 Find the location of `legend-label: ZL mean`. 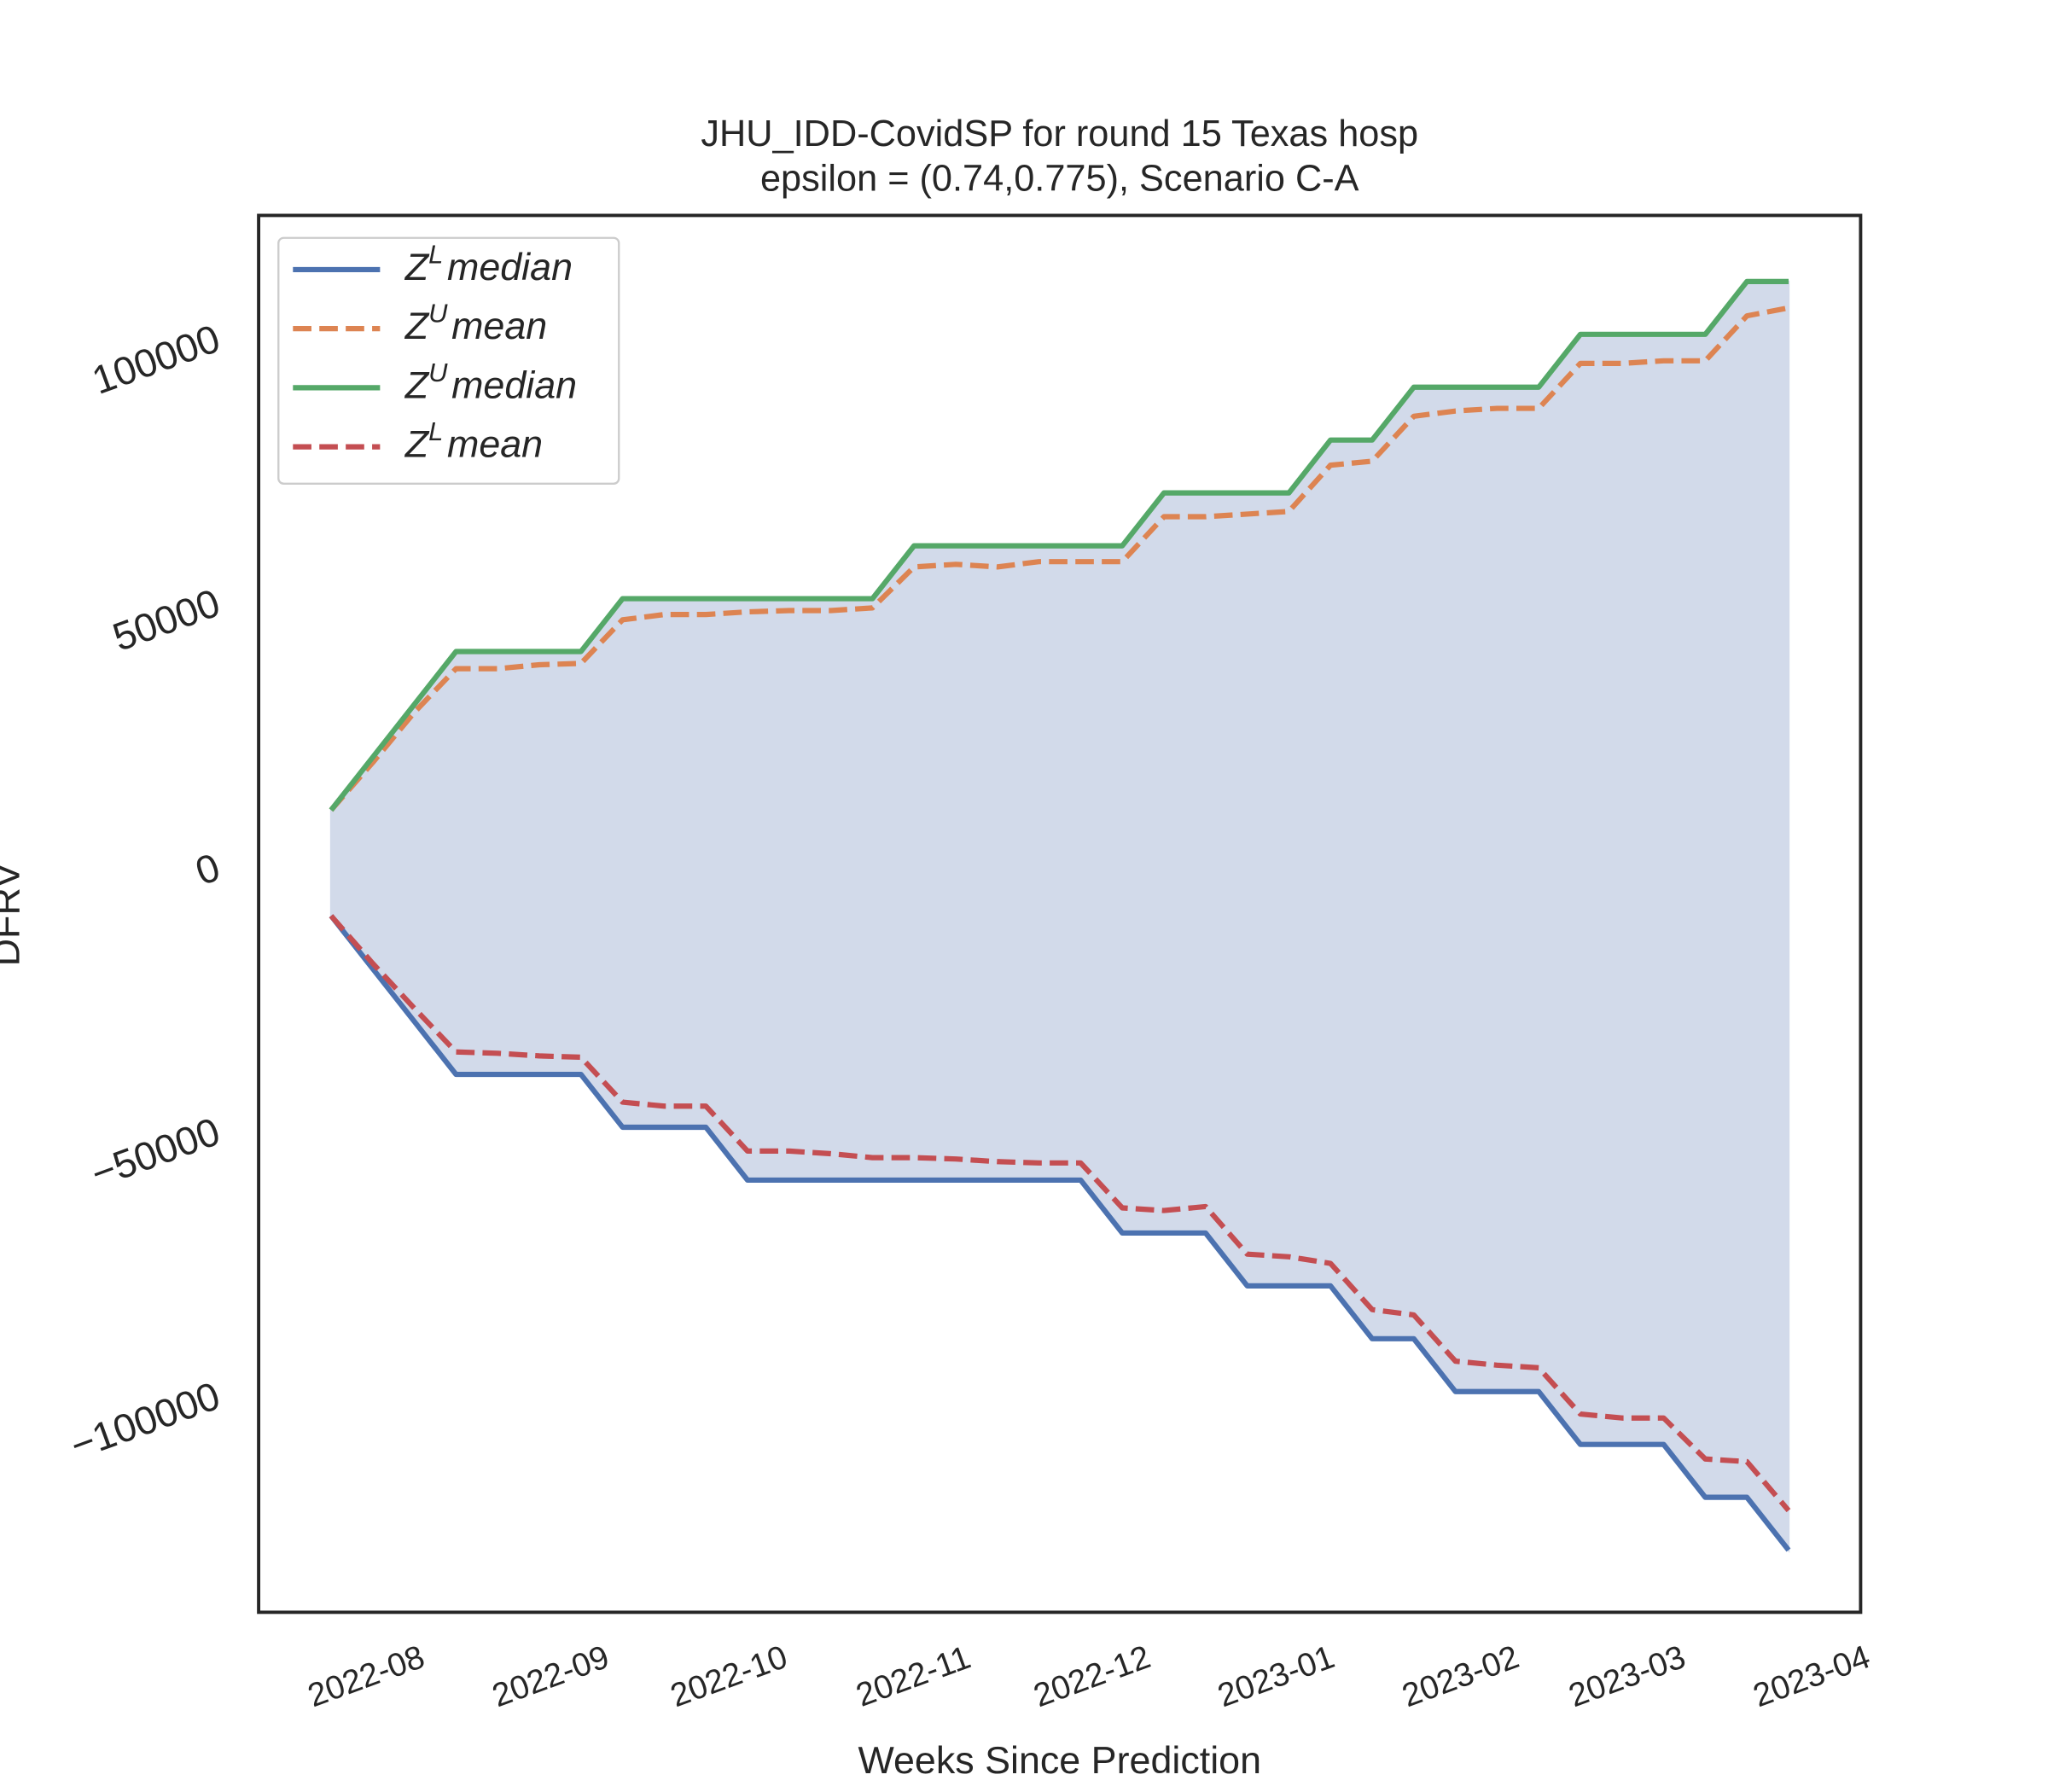

legend-label: ZL mean is located at coordinates (474, 440).